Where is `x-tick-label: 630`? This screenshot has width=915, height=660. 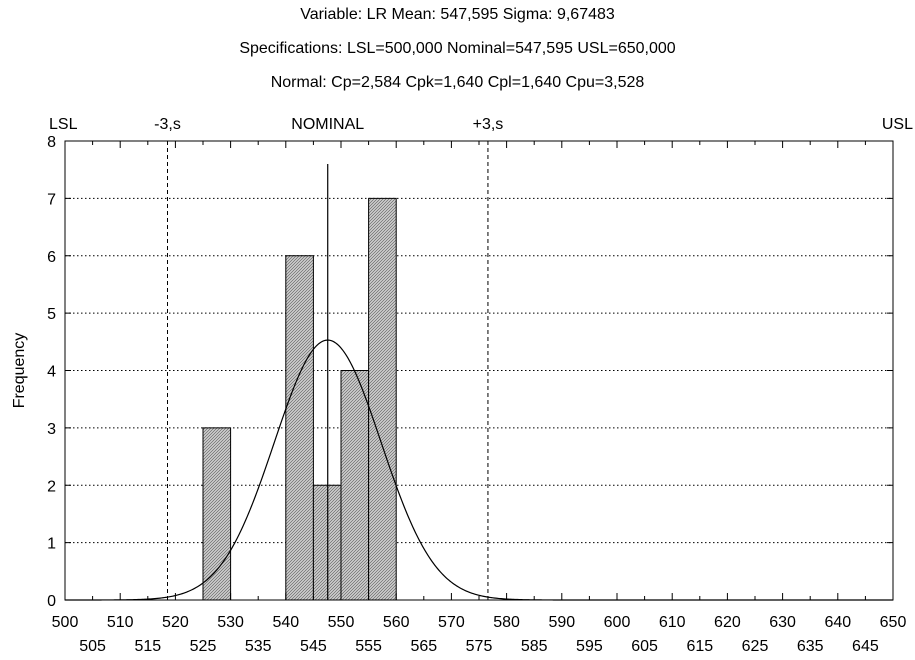 x-tick-label: 630 is located at coordinates (782, 622).